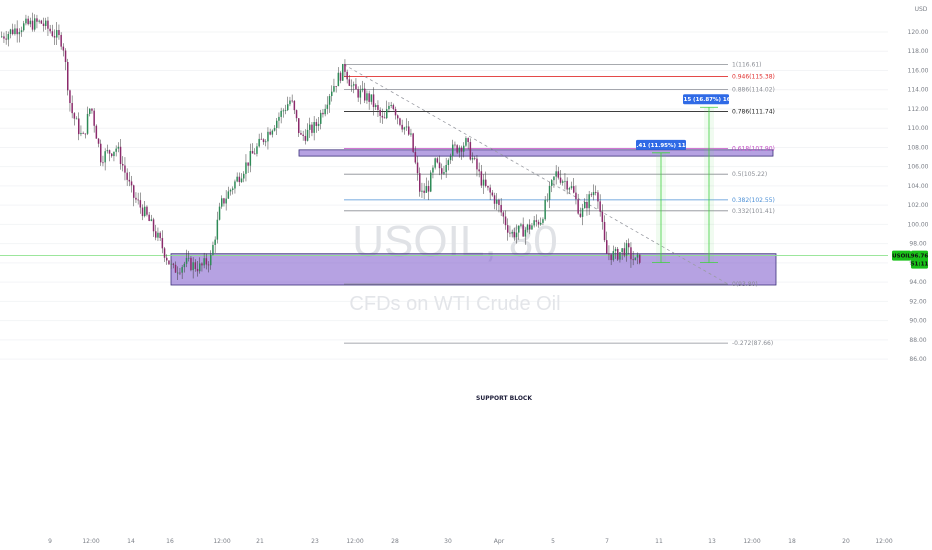 Image resolution: width=932 pixels, height=550 pixels. I want to click on x-tick-label: 9, so click(50, 541).